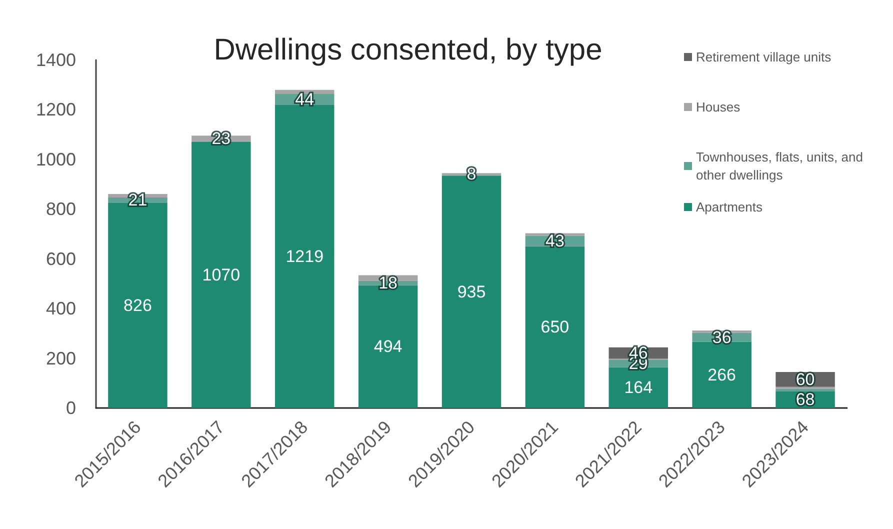 The width and height of the screenshot is (893, 529). What do you see at coordinates (61, 209) in the screenshot?
I see `y-tick-label: 800` at bounding box center [61, 209].